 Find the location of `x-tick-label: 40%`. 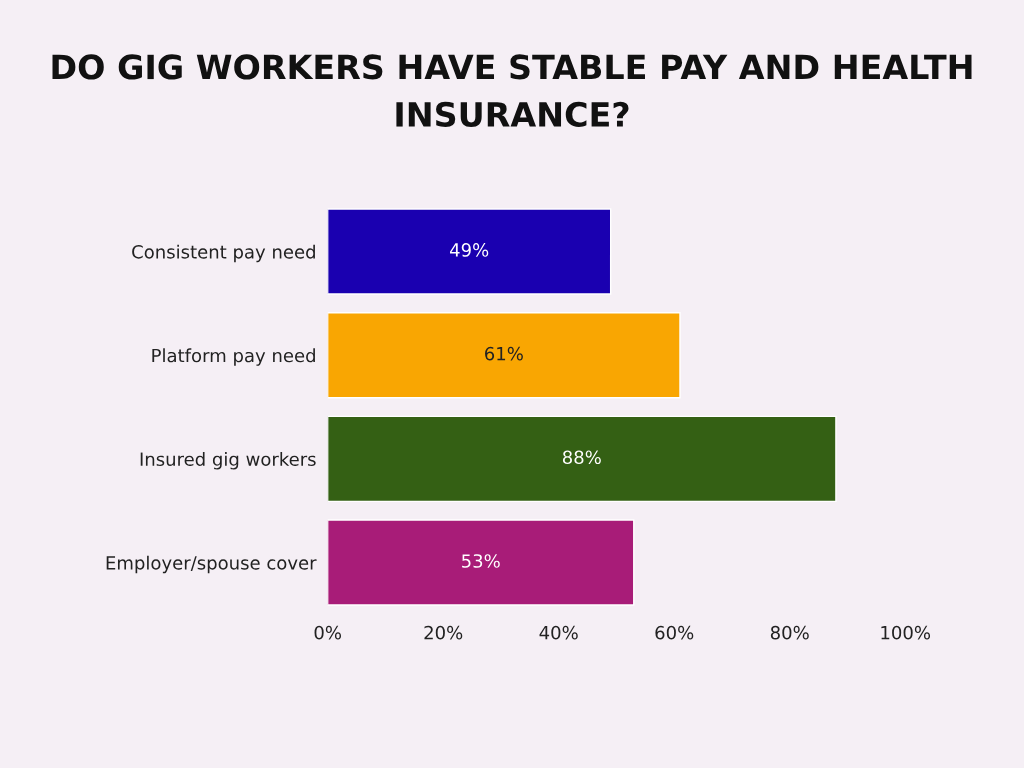

x-tick-label: 40% is located at coordinates (558, 632).